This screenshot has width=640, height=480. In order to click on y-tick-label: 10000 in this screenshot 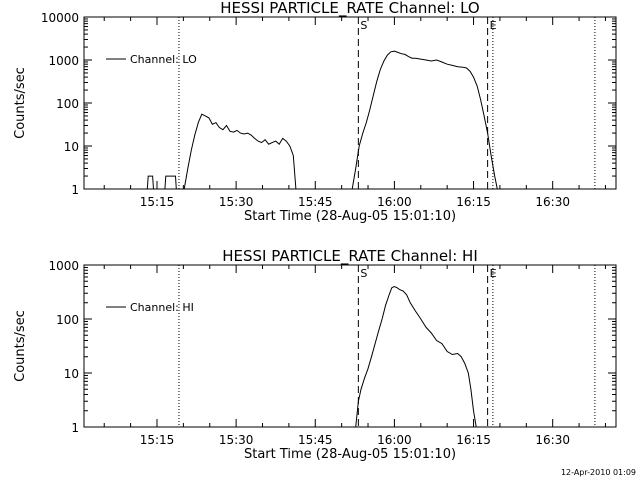, I will do `click(60, 18)`.